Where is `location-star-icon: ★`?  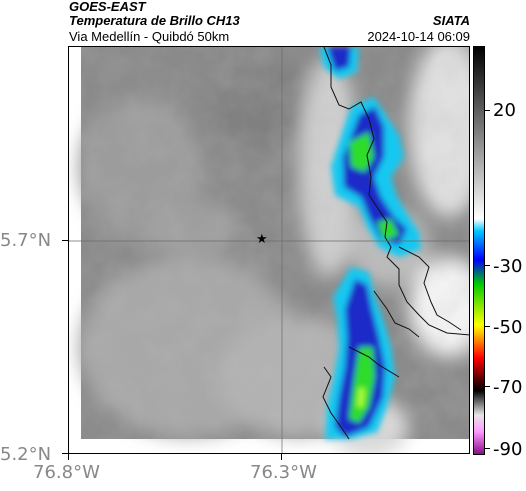 location-star-icon: ★ is located at coordinates (262, 238).